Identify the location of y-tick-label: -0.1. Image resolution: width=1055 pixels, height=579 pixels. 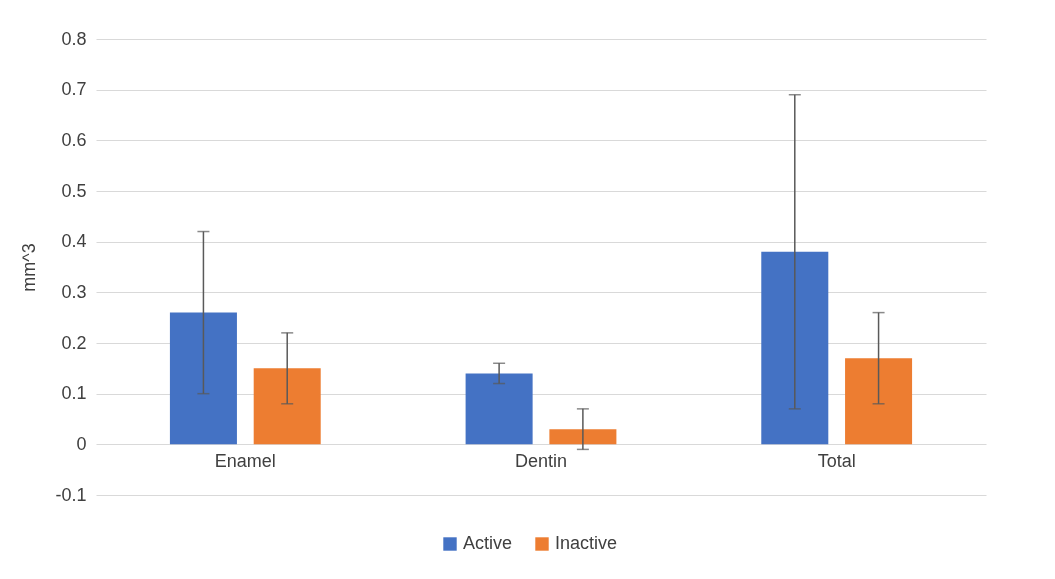
(71, 494).